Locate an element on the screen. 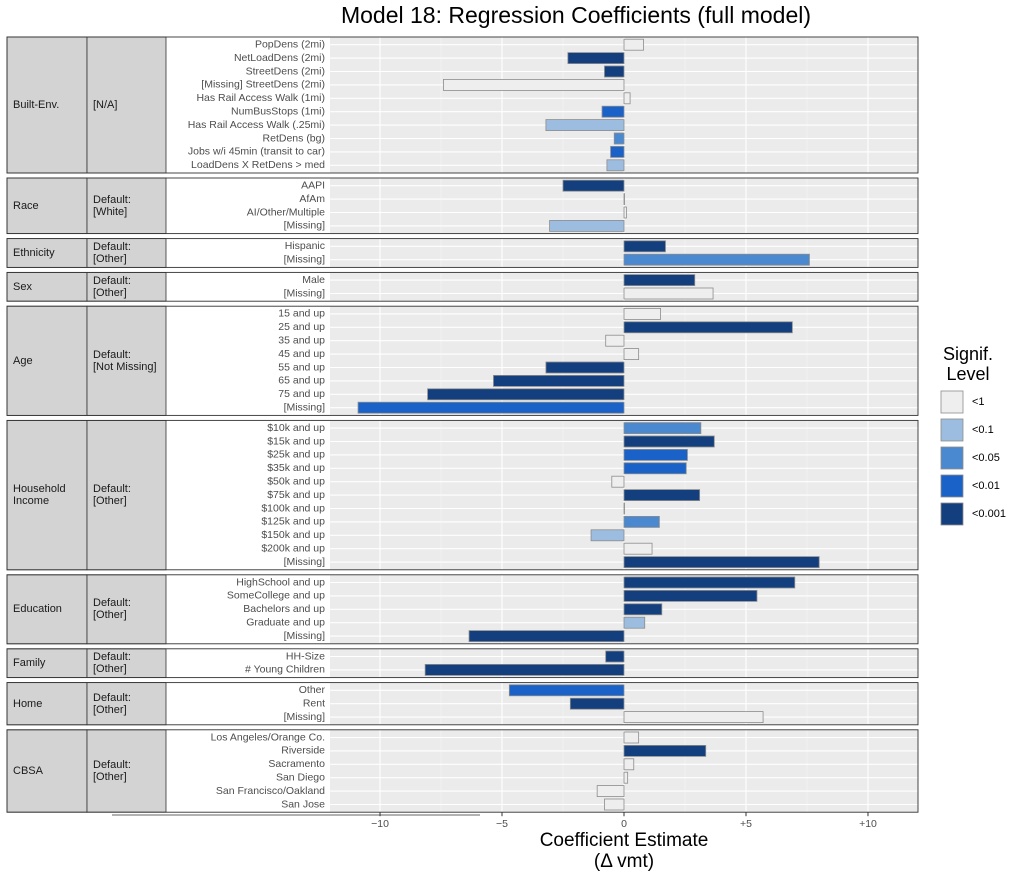 The height and width of the screenshot is (880, 1022). row-label: Sacramento is located at coordinates (296, 764).